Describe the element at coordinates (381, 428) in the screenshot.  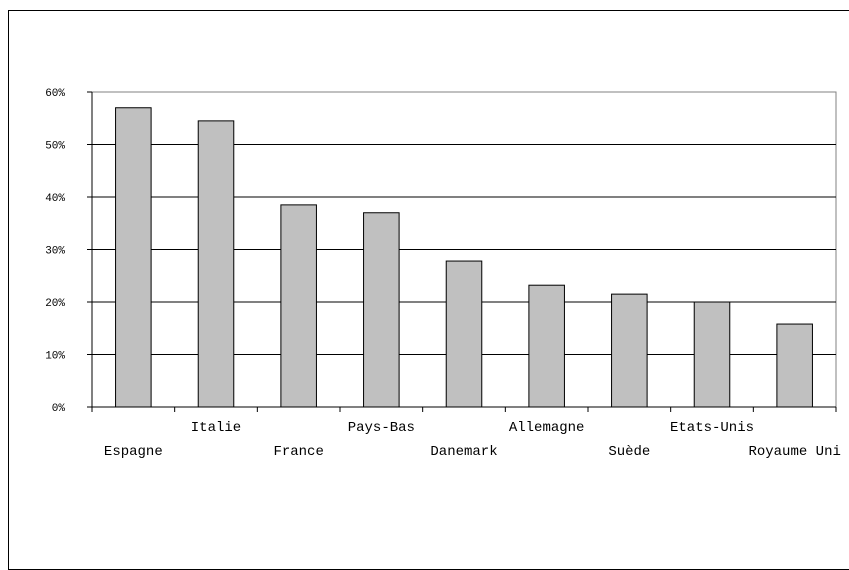
I see `x-tick-label: Pays-Bas` at that location.